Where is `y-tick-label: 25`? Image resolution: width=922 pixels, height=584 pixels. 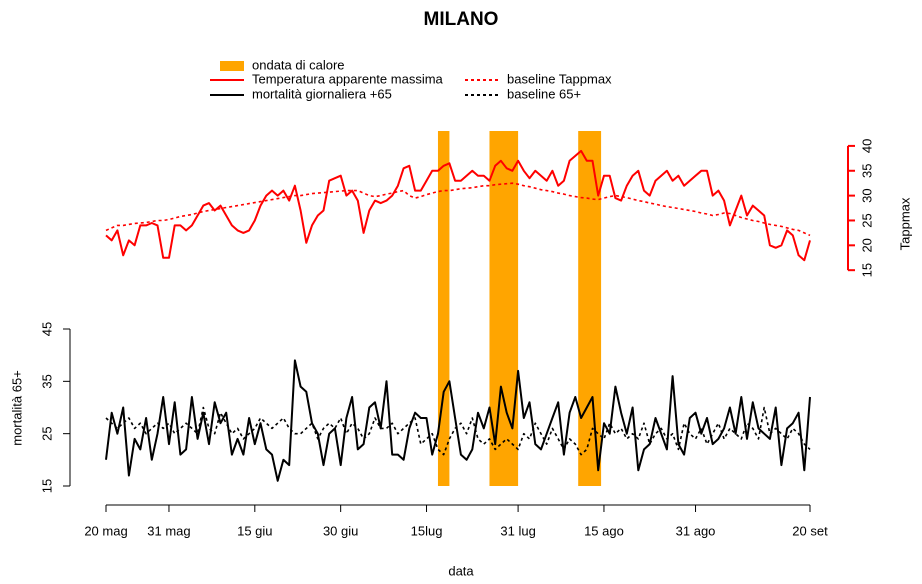 y-tick-label: 25 is located at coordinates (46, 433).